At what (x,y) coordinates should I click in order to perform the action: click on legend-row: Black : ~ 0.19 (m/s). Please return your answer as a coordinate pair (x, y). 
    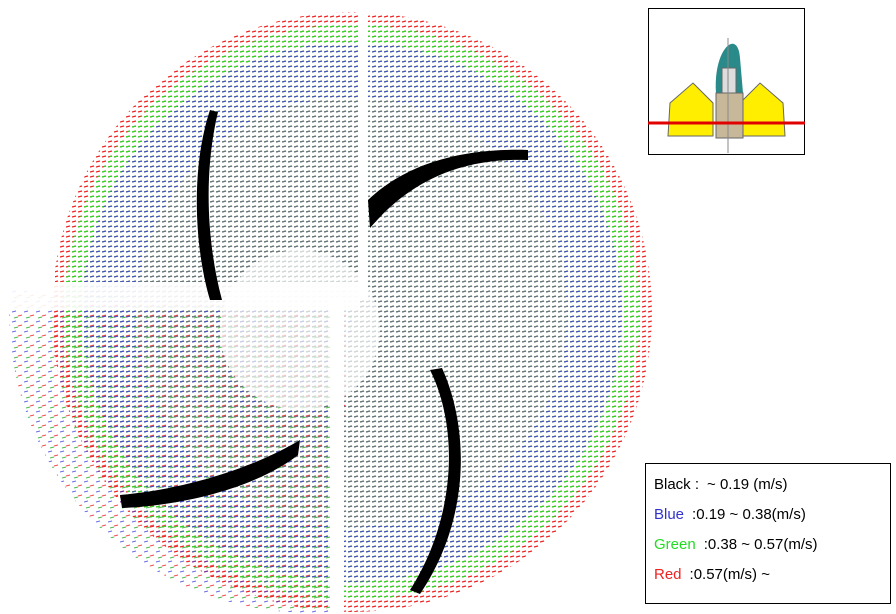
    Looking at the image, I should click on (772, 491).